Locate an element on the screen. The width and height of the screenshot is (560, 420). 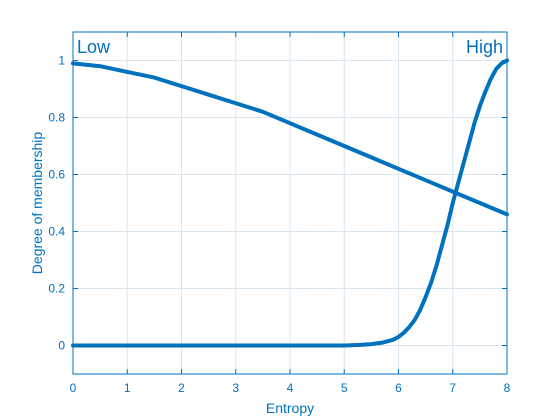
x-tick-label: 5 is located at coordinates (344, 388).